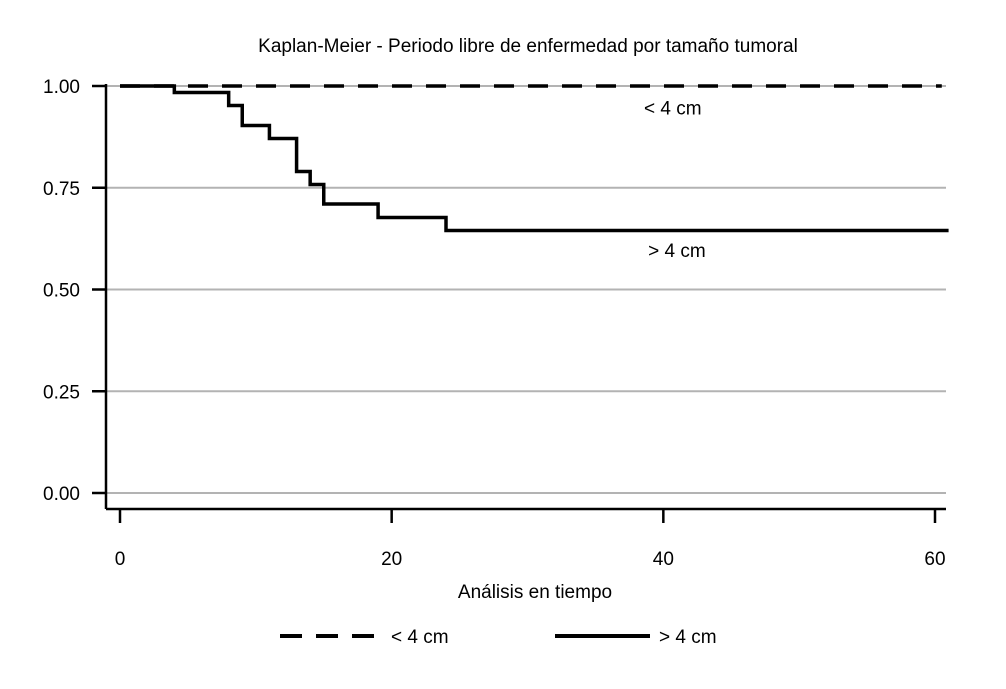 The height and width of the screenshot is (689, 1006). Describe the element at coordinates (673, 108) in the screenshot. I see `annotation-lt4: < 4 cm` at that location.